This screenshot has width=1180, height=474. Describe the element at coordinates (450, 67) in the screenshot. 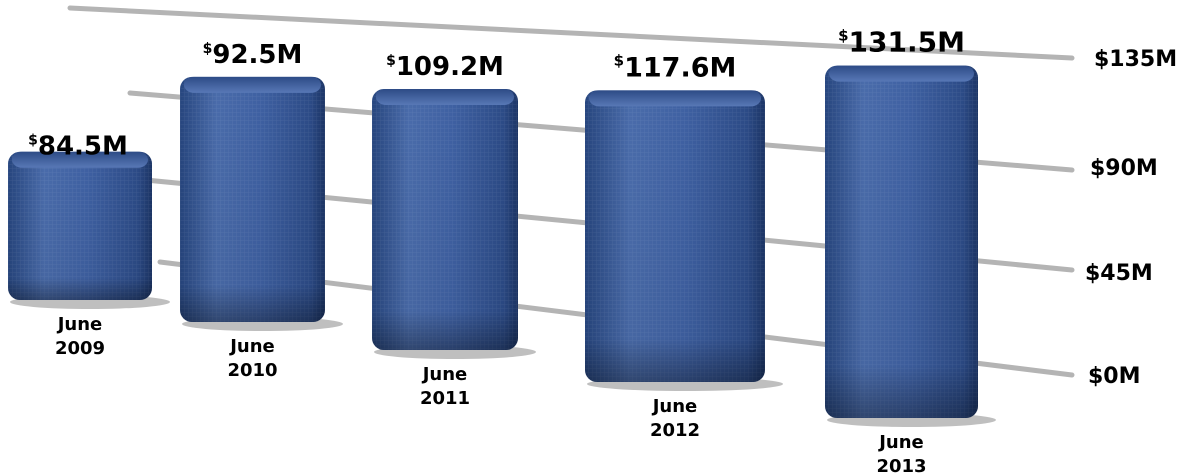

I see `value-amount: 109.2M` at that location.